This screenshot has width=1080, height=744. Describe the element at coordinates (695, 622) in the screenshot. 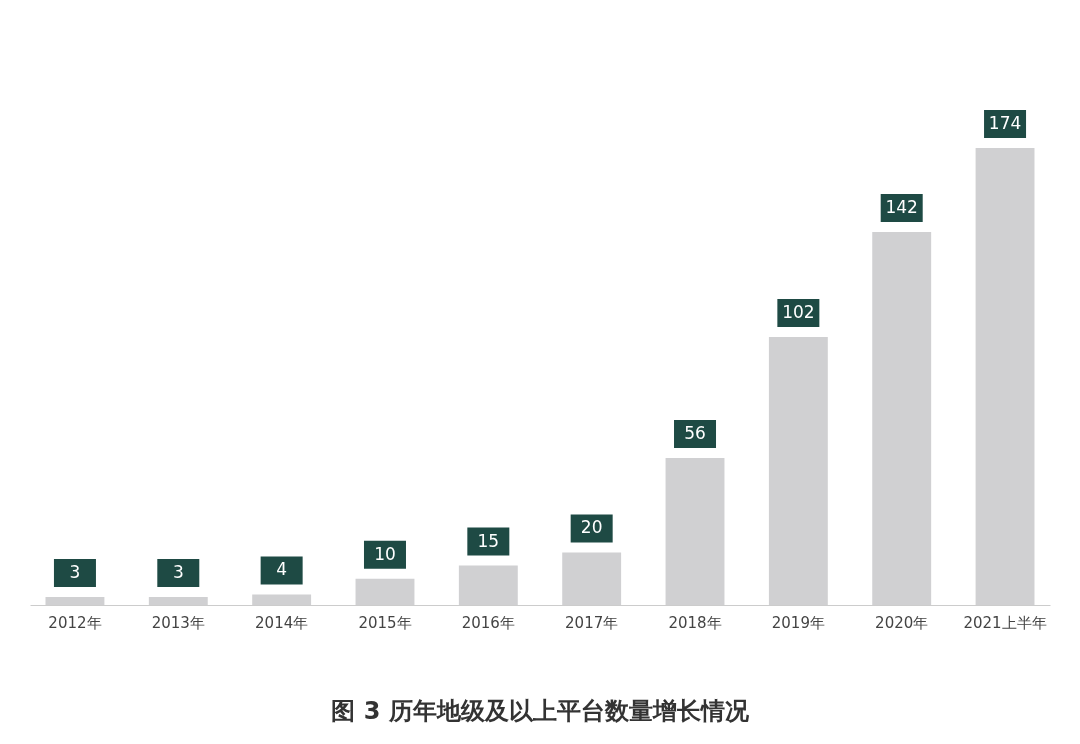

I see `x-tick-label: 2018年` at that location.